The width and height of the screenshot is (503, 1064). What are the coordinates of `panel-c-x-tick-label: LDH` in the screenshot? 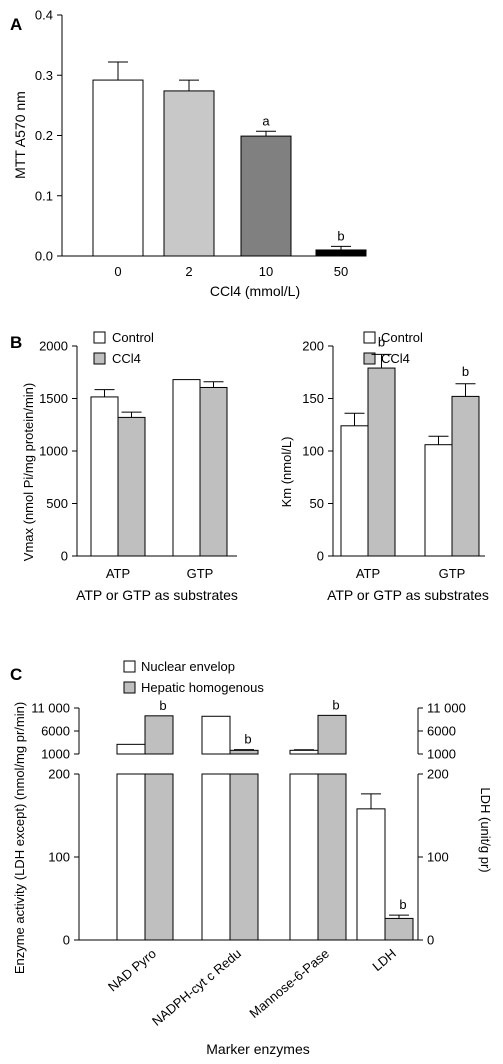 It's located at (384, 960).